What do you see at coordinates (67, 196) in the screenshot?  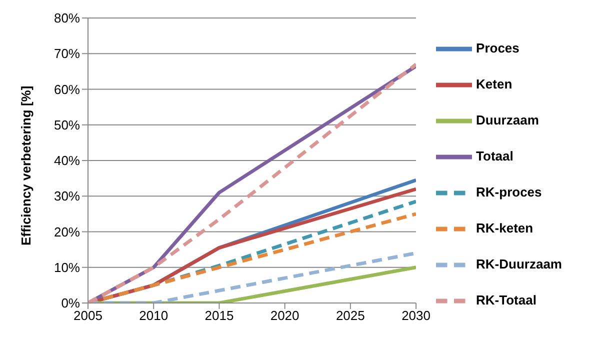 I see `y-tick-label: 30%` at bounding box center [67, 196].